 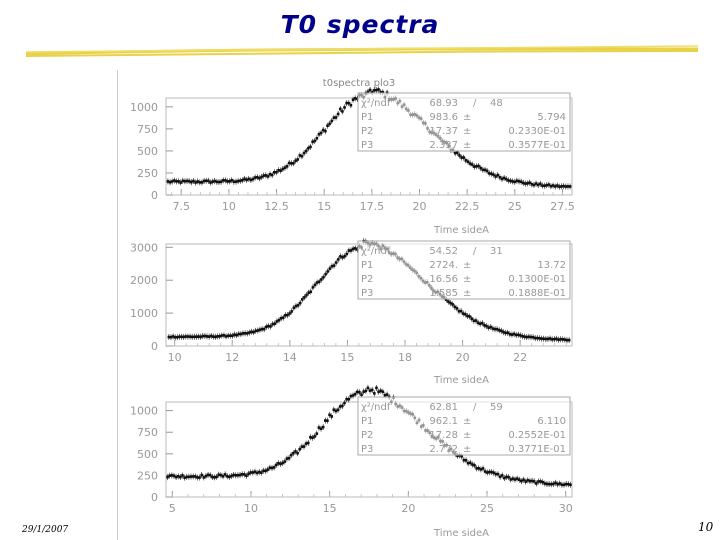 What do you see at coordinates (496, 407) in the screenshot?
I see `stats-param-error: 59` at bounding box center [496, 407].